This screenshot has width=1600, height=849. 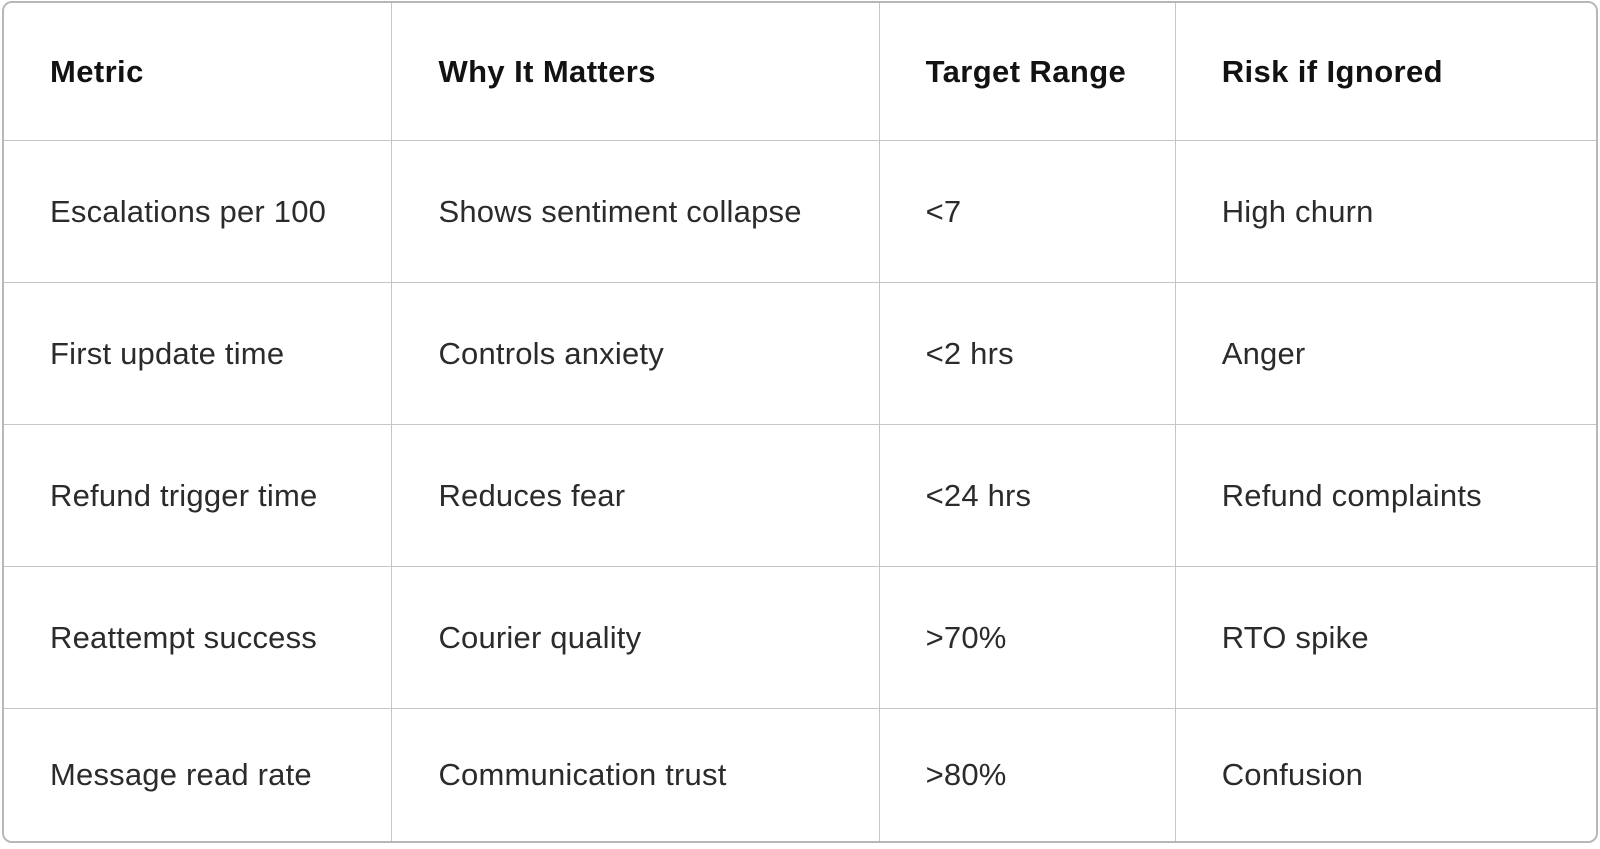 What do you see at coordinates (1385, 354) in the screenshot?
I see `cell-risk: Anger` at bounding box center [1385, 354].